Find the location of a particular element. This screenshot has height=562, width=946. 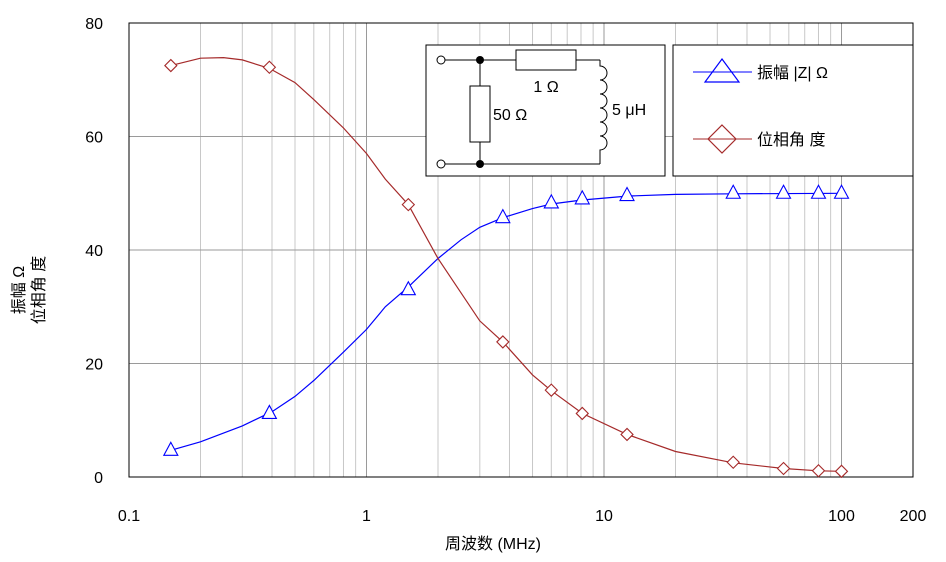

y-tick-label: 40 is located at coordinates (94, 251).